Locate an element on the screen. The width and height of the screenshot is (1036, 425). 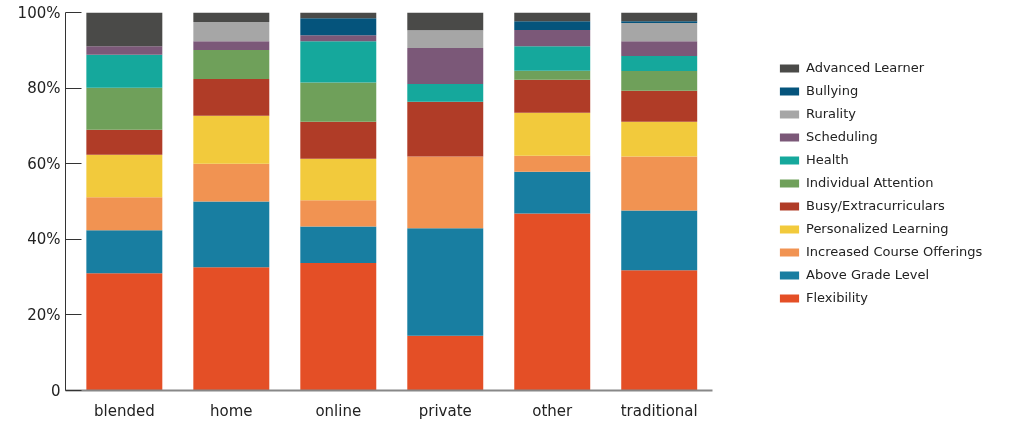
legend-label: Bullying is located at coordinates (832, 90).